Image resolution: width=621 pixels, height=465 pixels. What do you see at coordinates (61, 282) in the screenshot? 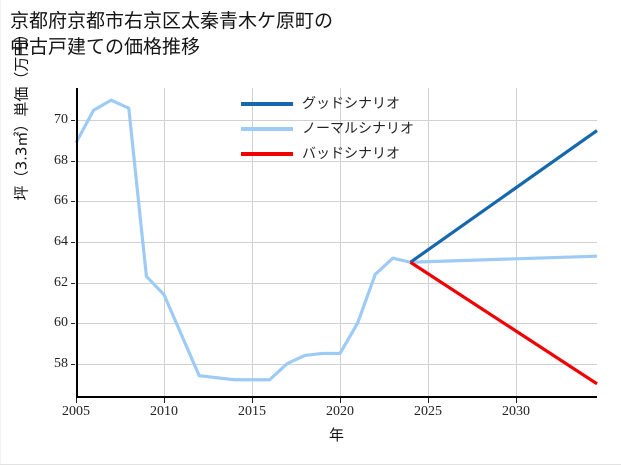
I see `y-tick-label: 62` at bounding box center [61, 282].